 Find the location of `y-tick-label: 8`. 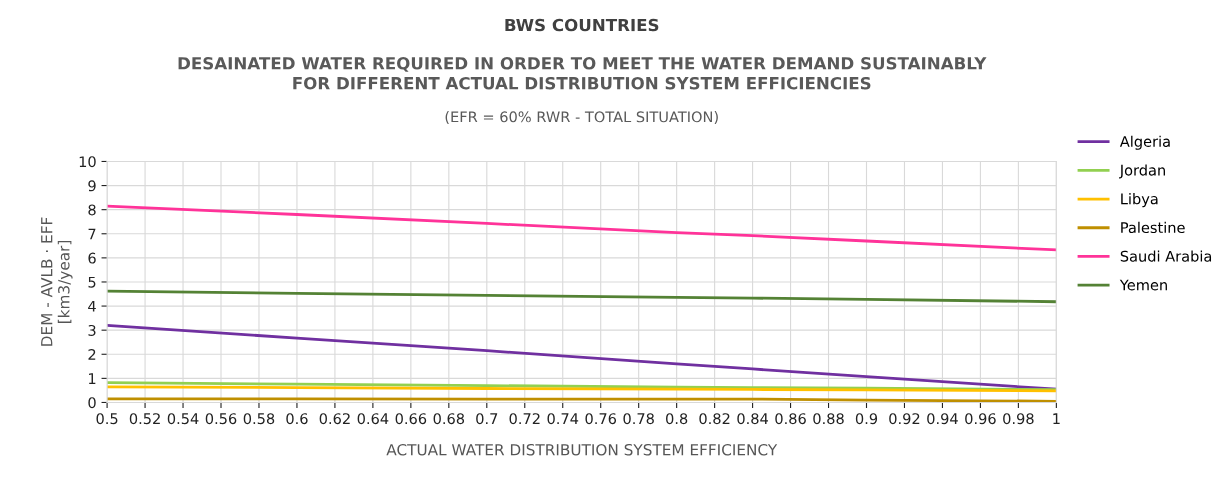

y-tick-label: 8 is located at coordinates (92, 210).